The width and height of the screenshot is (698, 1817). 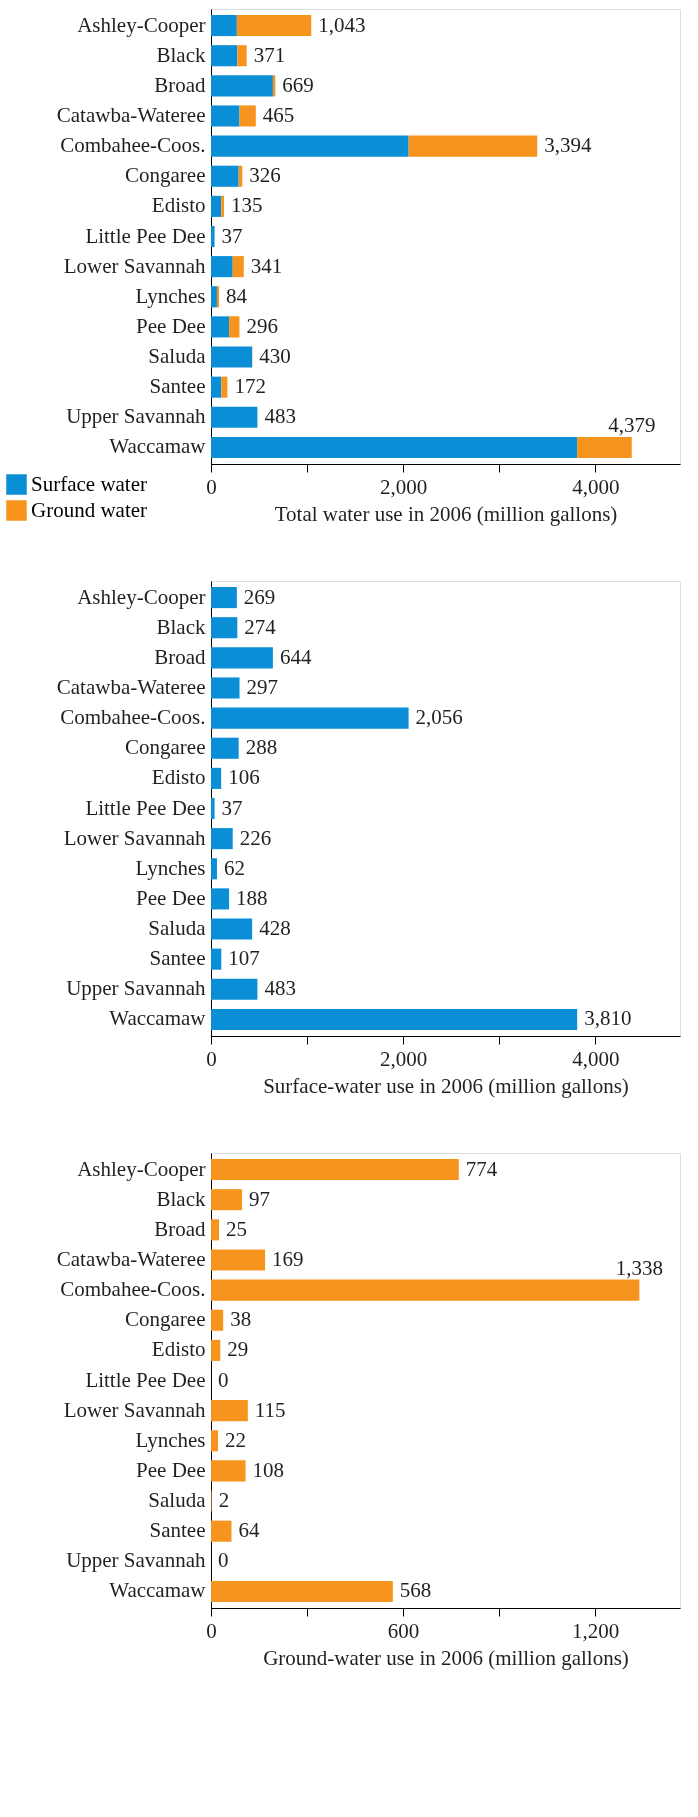 What do you see at coordinates (252, 897) in the screenshot?
I see `data-label: 188` at bounding box center [252, 897].